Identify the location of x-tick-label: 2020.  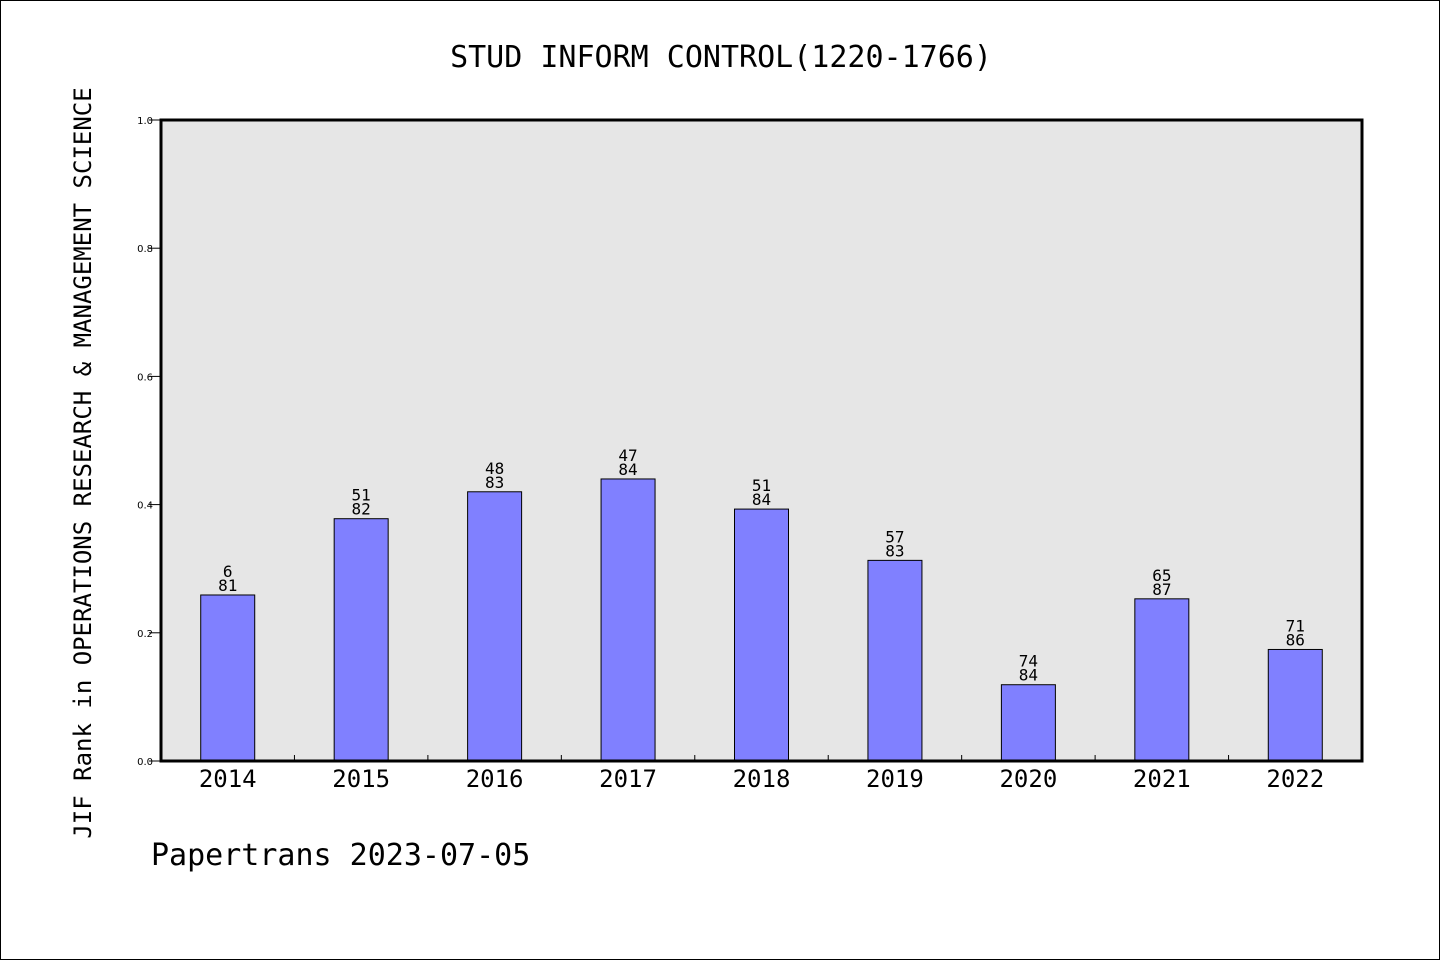
(1028, 779).